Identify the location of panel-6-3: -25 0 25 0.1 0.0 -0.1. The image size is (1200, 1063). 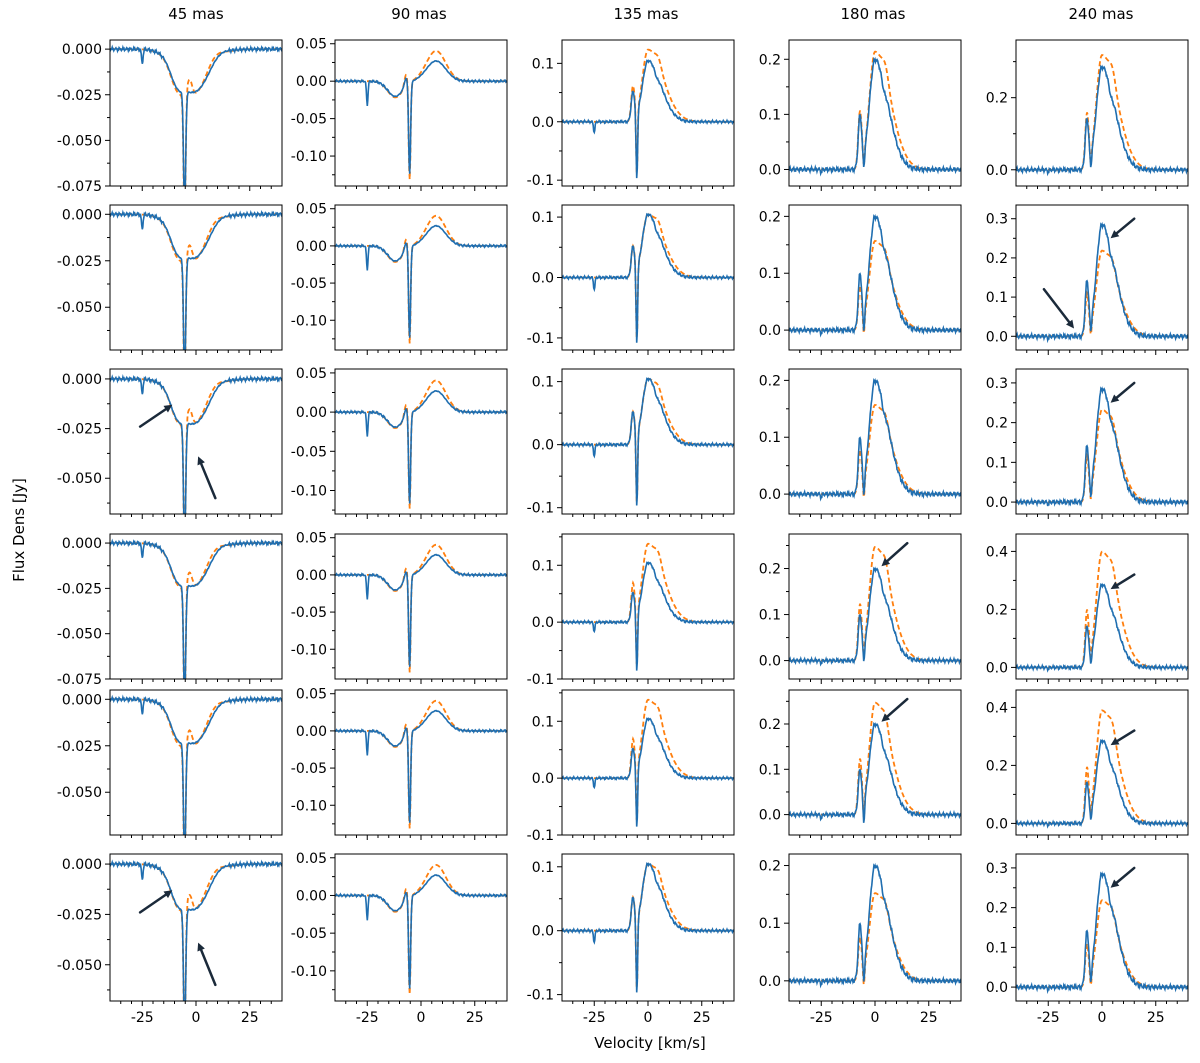
(631, 939).